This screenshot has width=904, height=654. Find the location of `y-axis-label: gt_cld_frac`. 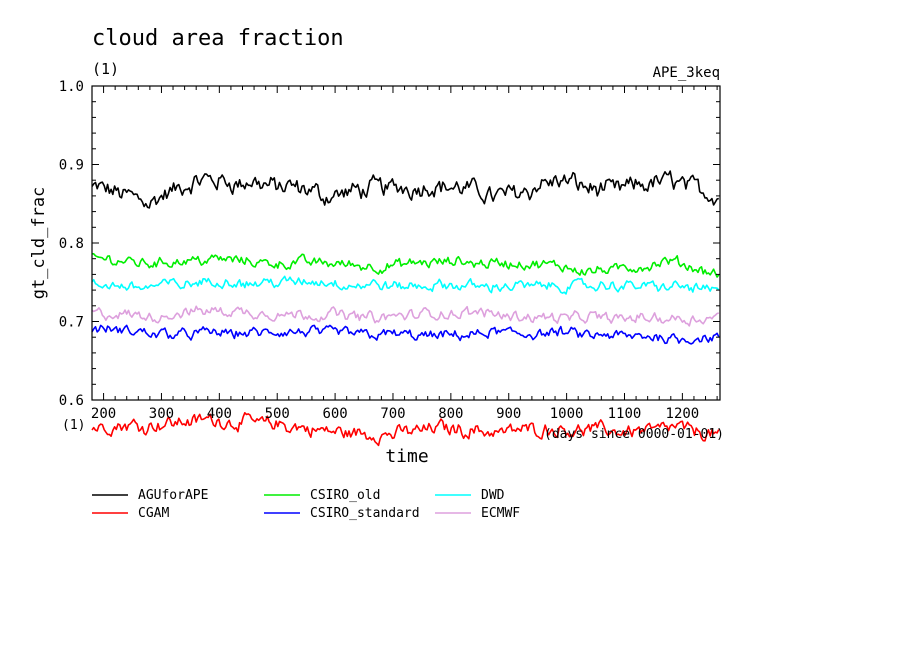

y-axis-label: gt_cld_frac is located at coordinates (39, 243).